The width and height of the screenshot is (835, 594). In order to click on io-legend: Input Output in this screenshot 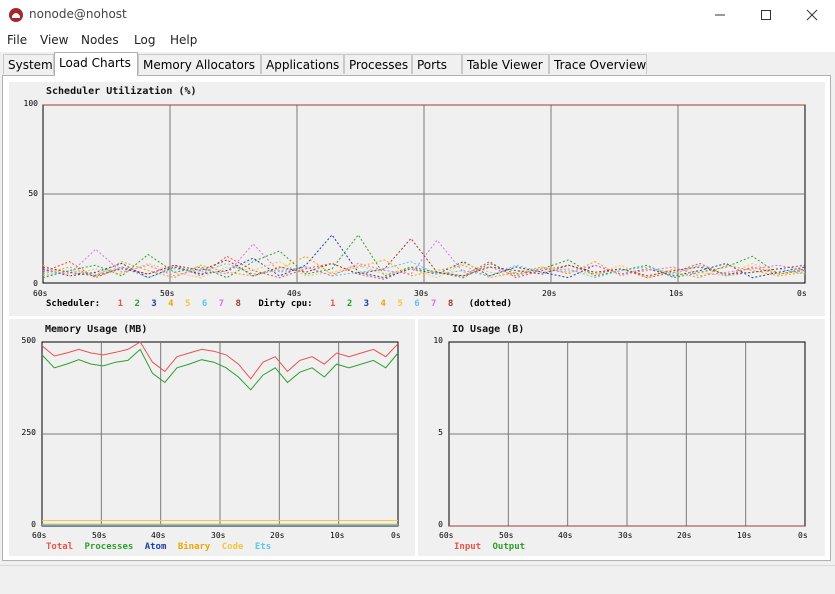, I will do `click(492, 547)`.